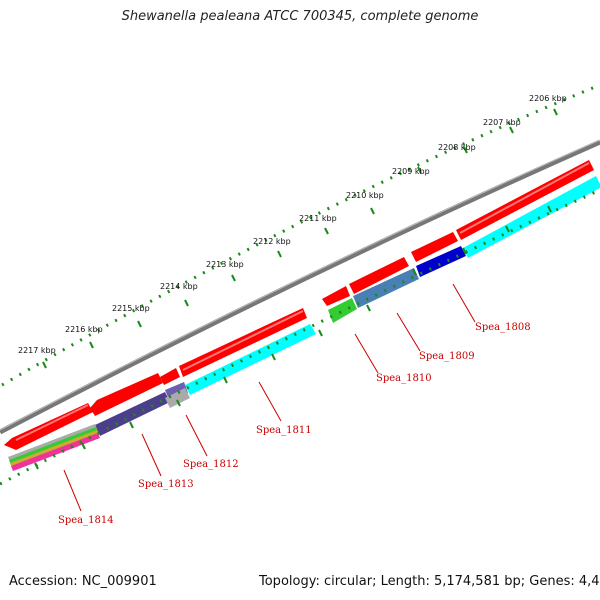  What do you see at coordinates (457, 147) in the screenshot?
I see `kbp-label: 2208 kbp` at bounding box center [457, 147].